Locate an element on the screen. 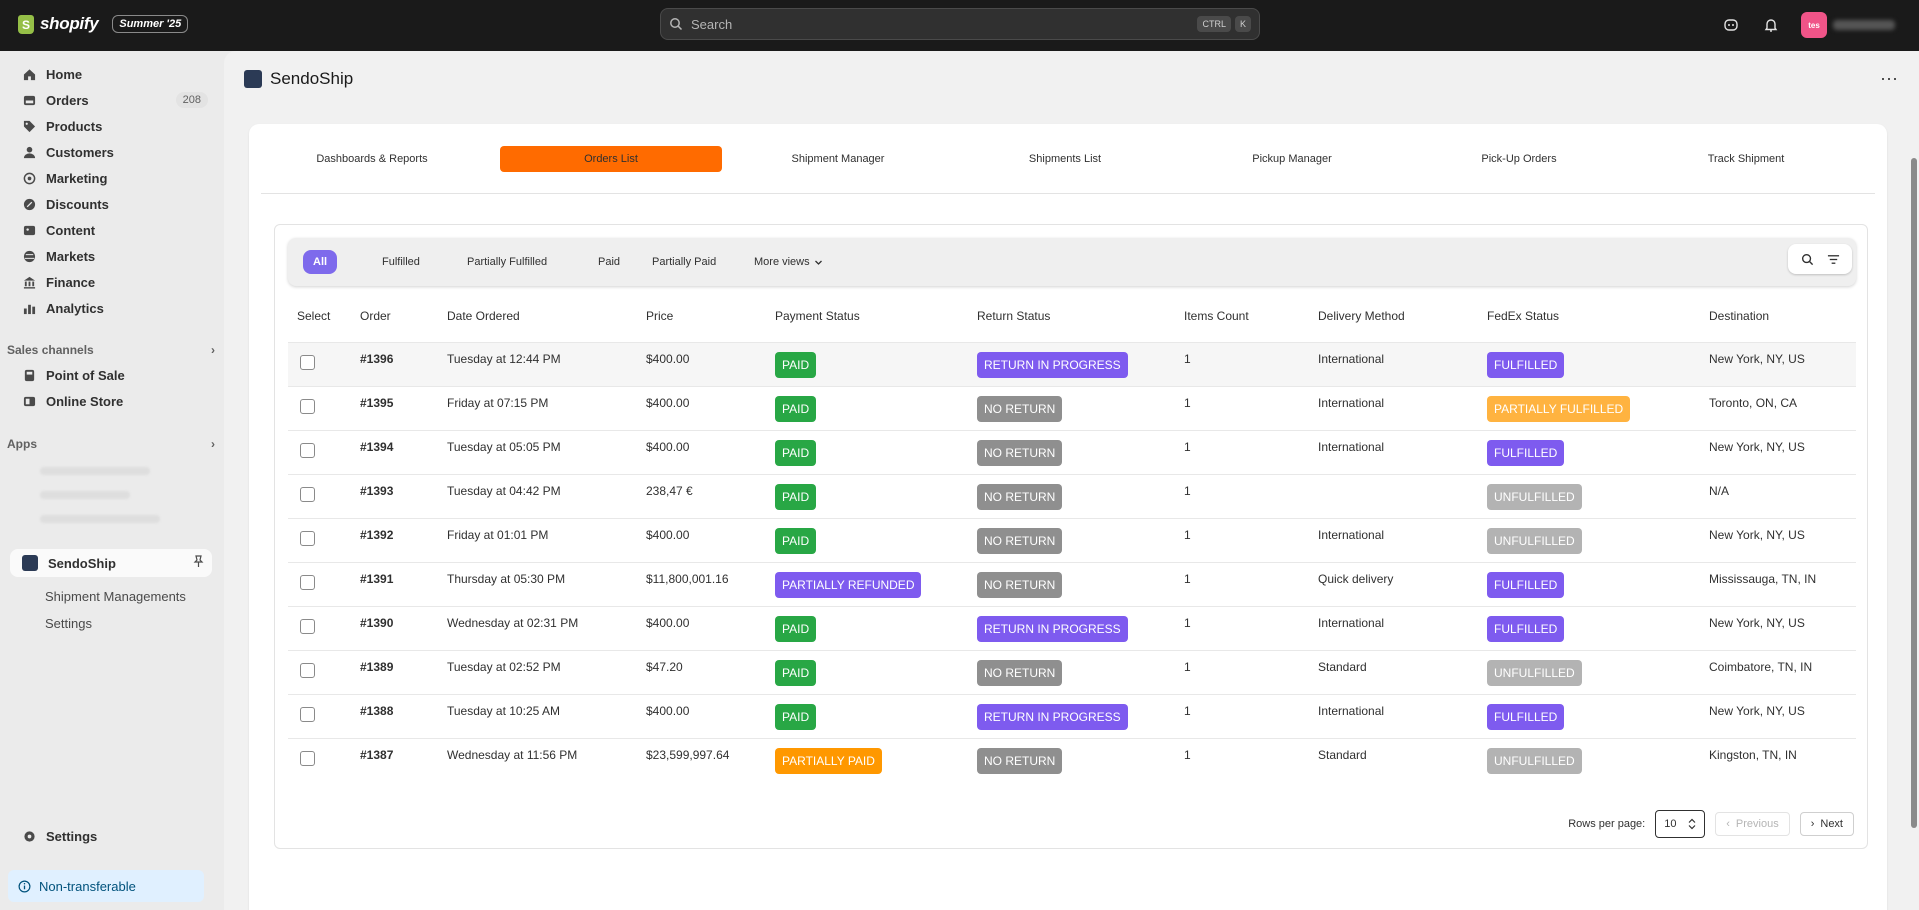  previous-button: ‹ Previous is located at coordinates (1752, 824).